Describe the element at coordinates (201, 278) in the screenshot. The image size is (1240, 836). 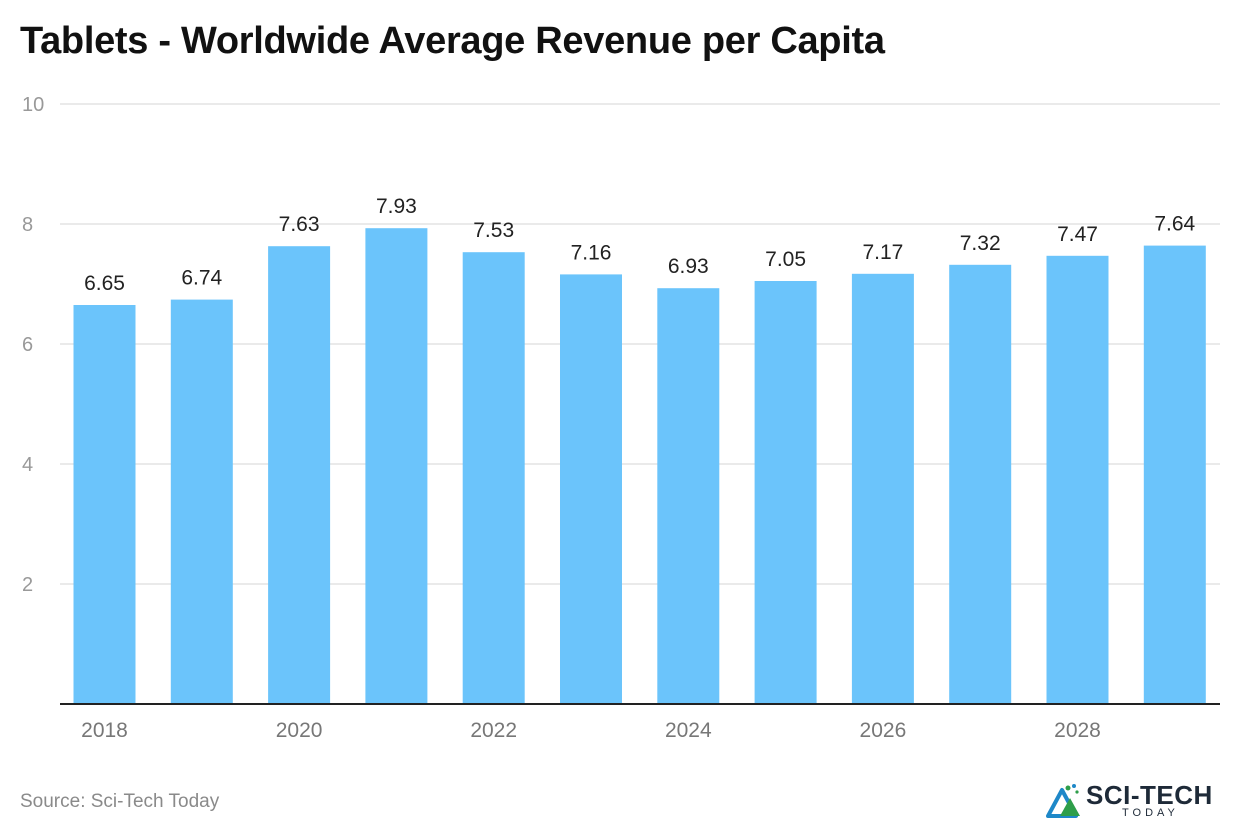
I see `data-label: 6.74` at that location.